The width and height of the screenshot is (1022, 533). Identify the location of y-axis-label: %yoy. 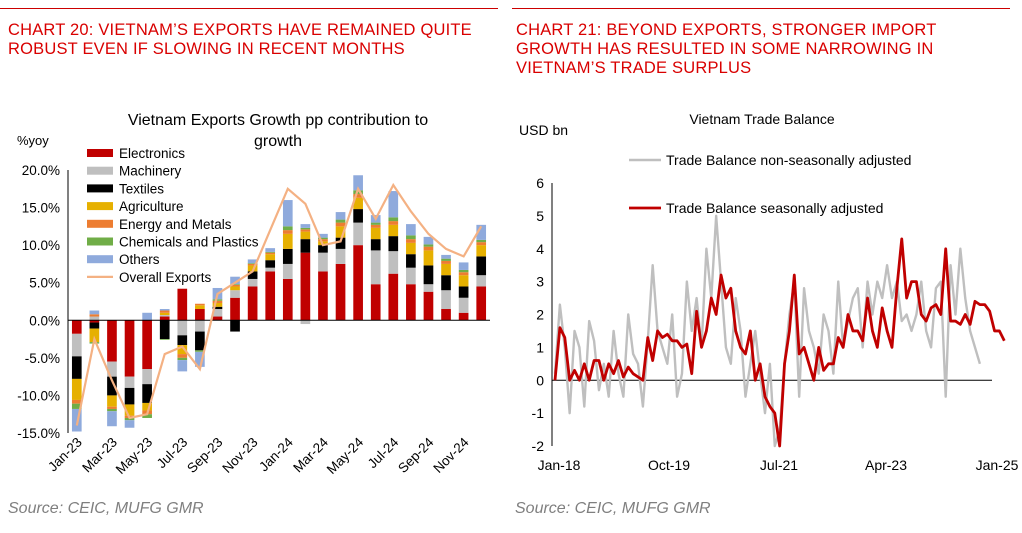
(33, 140).